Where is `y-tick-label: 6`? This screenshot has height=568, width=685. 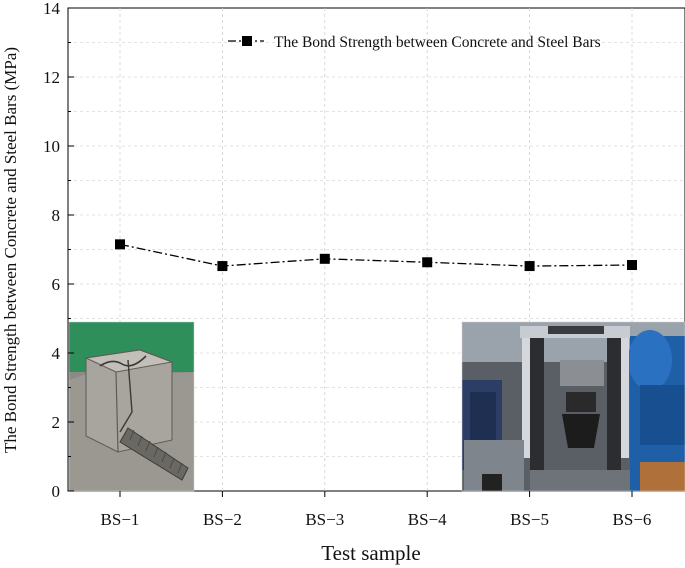
y-tick-label: 6 is located at coordinates (56, 284).